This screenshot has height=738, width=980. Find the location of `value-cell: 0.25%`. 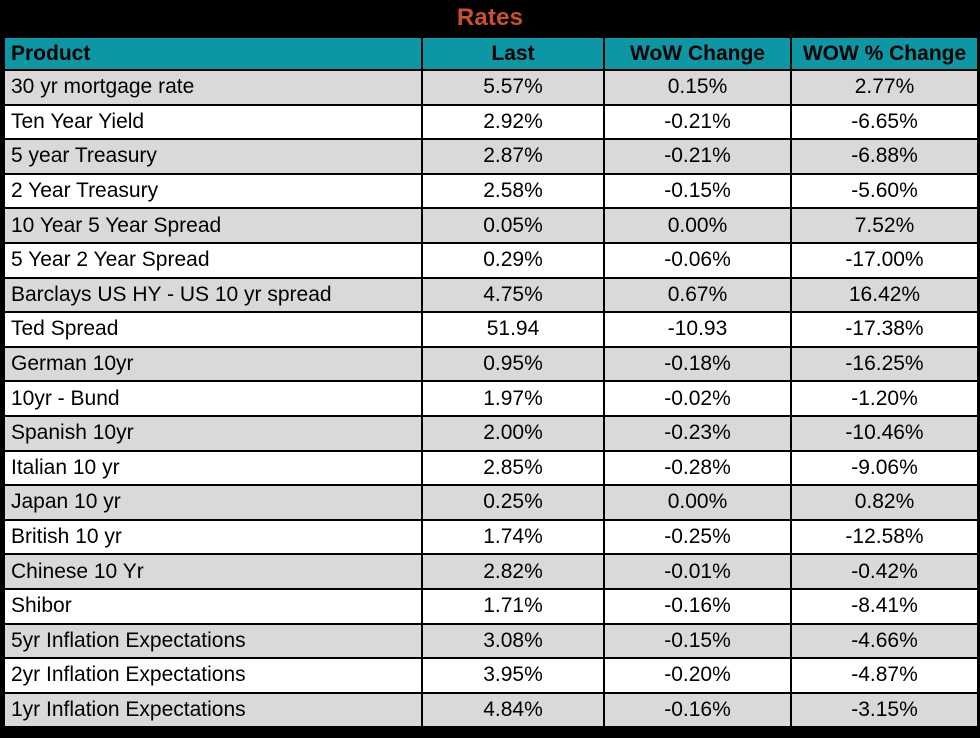

value-cell: 0.25% is located at coordinates (513, 502).